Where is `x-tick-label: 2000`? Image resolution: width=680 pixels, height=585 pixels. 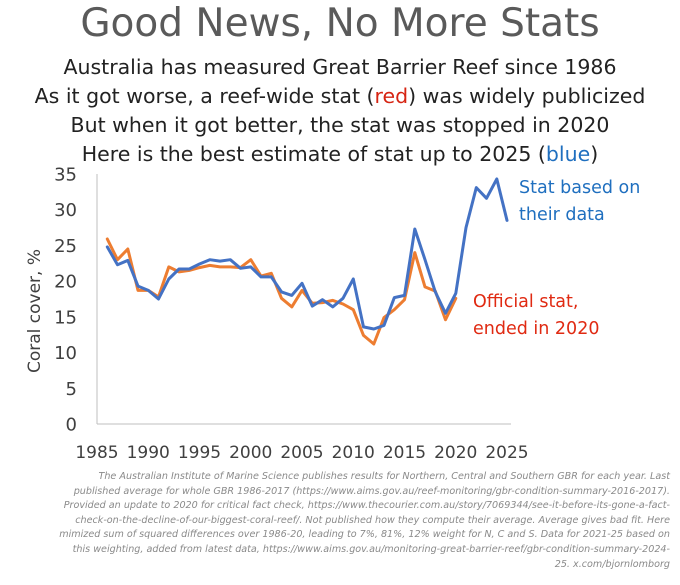
x-tick-label: 2000 is located at coordinates (250, 453).